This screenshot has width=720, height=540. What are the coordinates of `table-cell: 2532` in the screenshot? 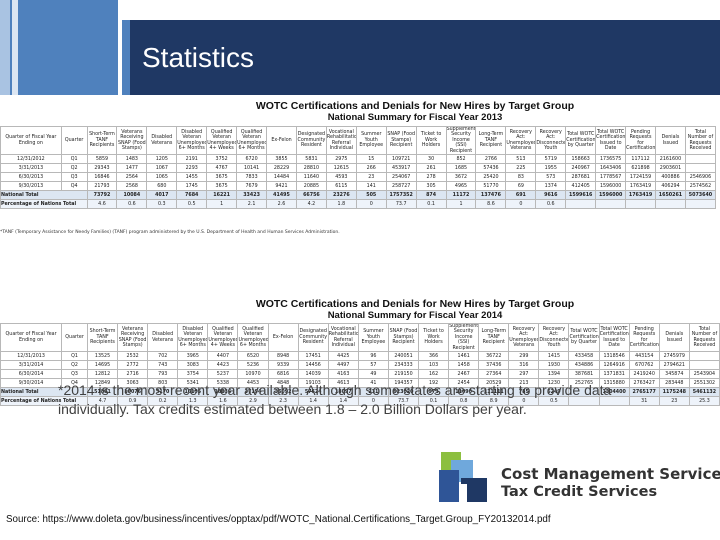 It's located at (133, 356).